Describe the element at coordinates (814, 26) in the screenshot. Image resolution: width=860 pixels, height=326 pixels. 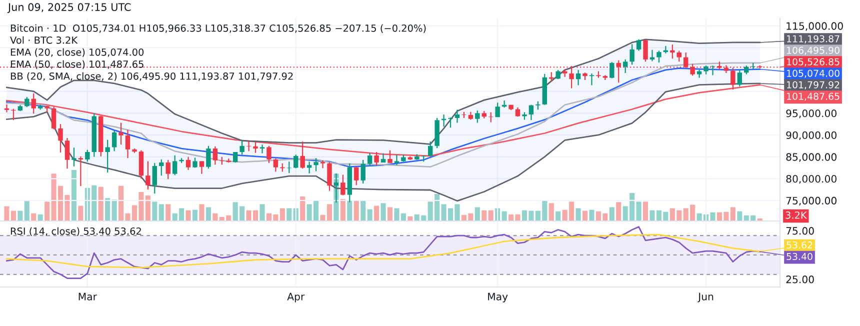
I see `y-tick-label: 115,000.00` at that location.